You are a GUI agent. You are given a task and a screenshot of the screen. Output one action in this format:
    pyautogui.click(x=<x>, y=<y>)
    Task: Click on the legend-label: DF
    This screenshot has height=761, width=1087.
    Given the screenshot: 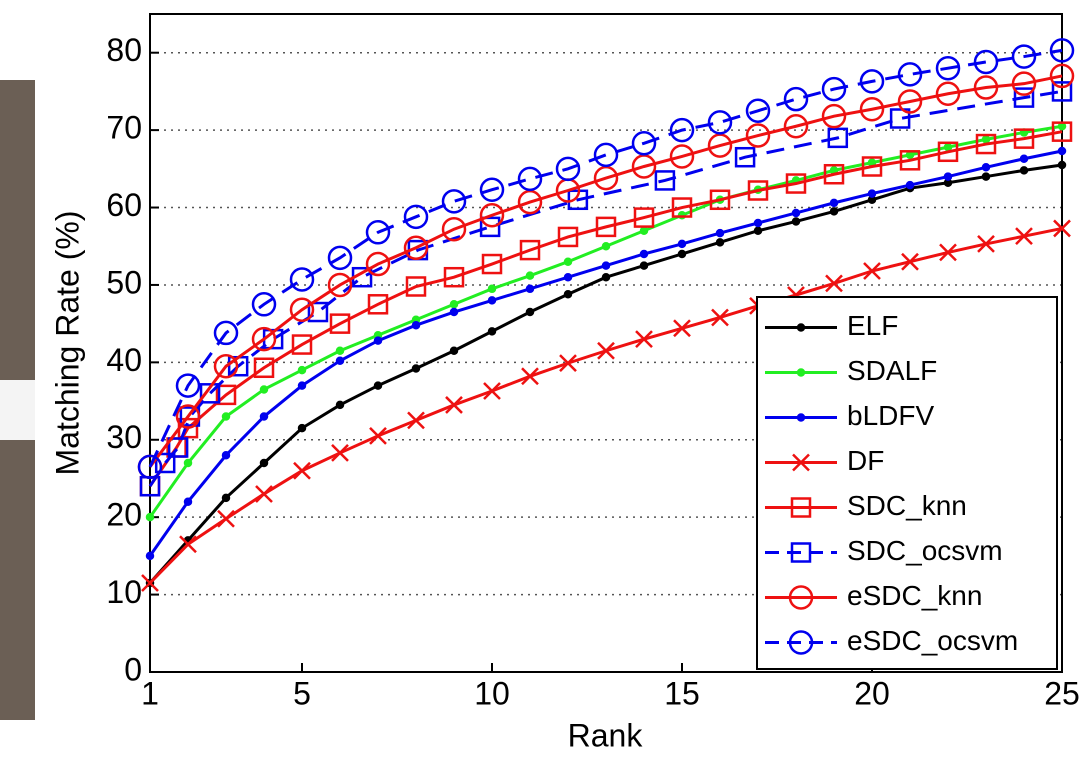 What is the action you would take?
    pyautogui.click(x=865, y=460)
    